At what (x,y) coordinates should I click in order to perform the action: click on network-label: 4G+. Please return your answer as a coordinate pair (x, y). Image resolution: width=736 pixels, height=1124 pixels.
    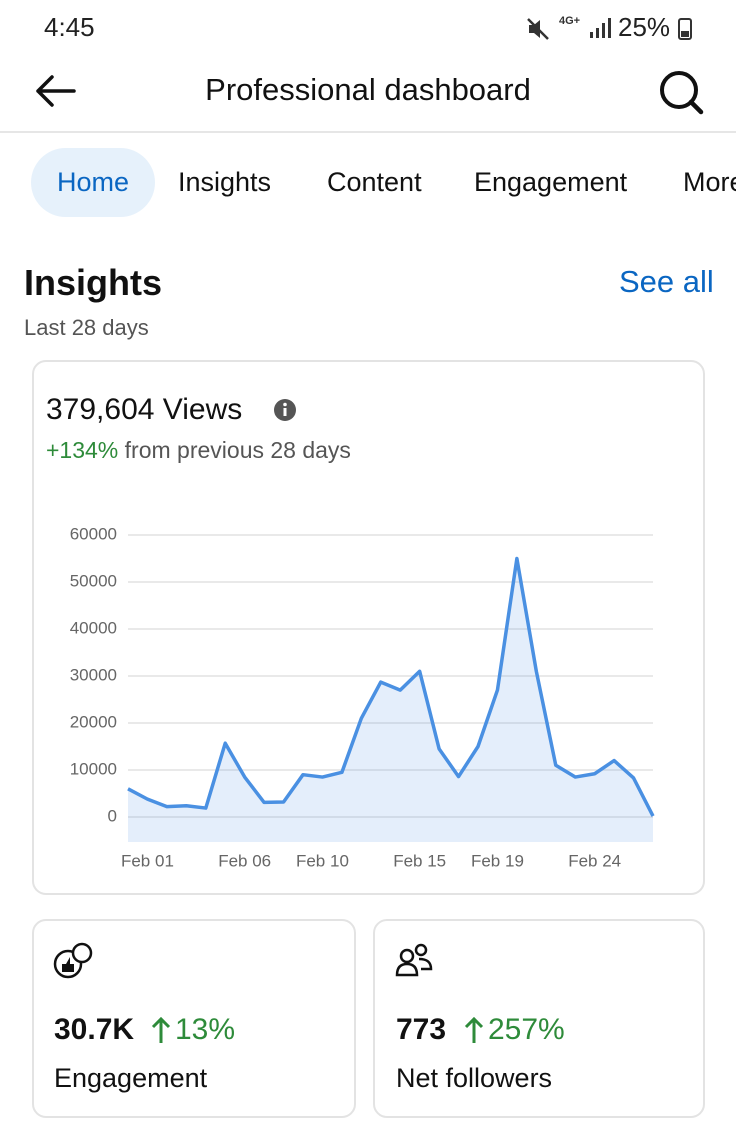
    Looking at the image, I should click on (570, 21).